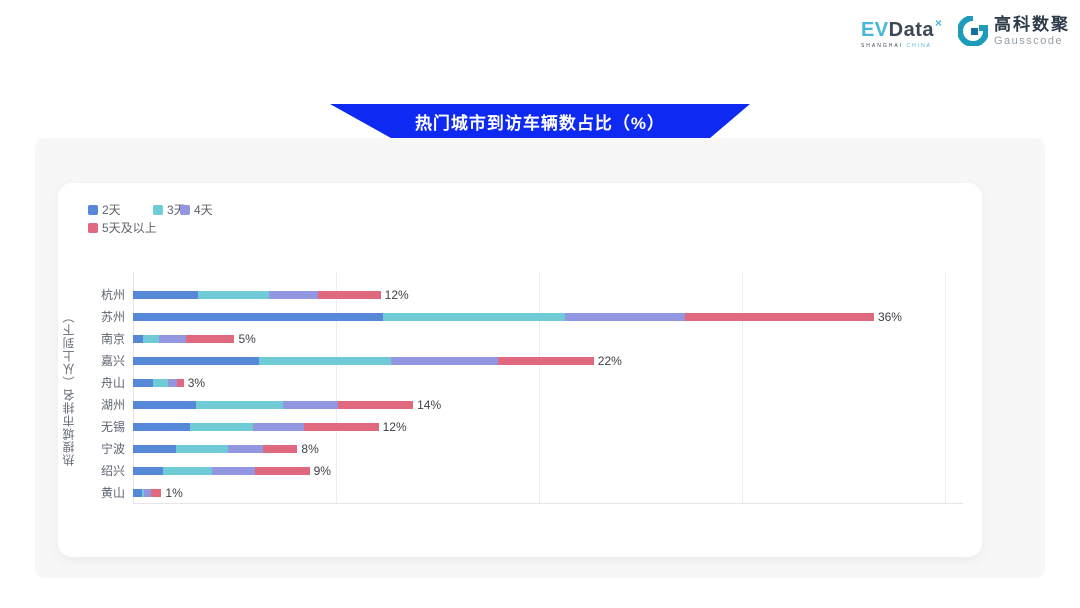 This screenshot has width=1080, height=608. I want to click on table-row: 南京 5%, so click(523, 339).